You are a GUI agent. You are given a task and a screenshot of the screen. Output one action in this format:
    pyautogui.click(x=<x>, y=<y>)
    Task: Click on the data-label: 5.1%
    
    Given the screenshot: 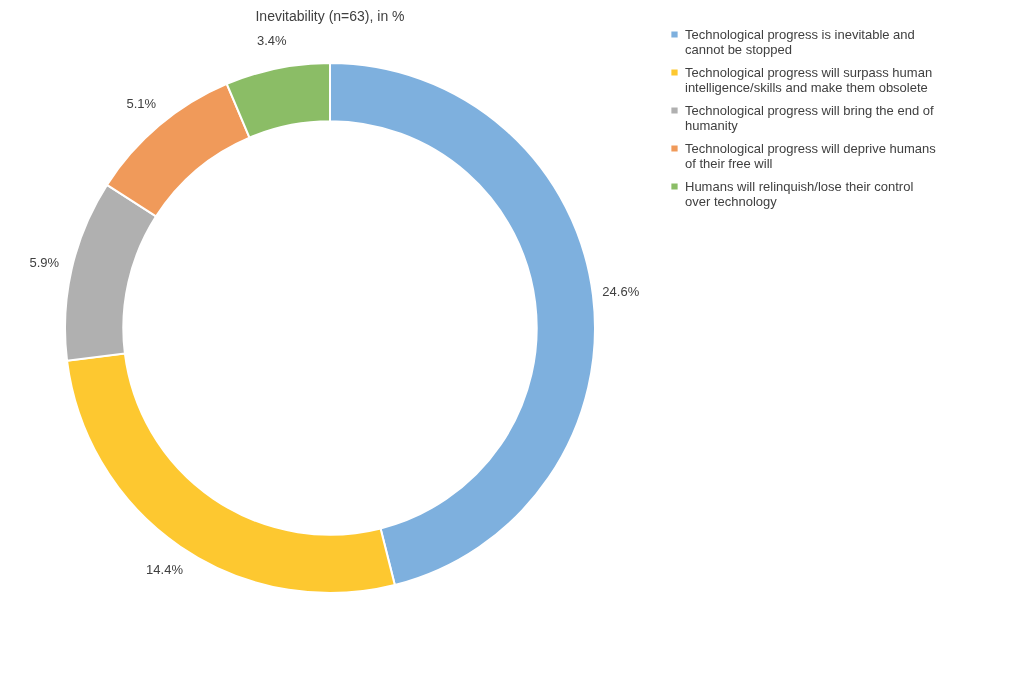 What is the action you would take?
    pyautogui.click(x=141, y=103)
    